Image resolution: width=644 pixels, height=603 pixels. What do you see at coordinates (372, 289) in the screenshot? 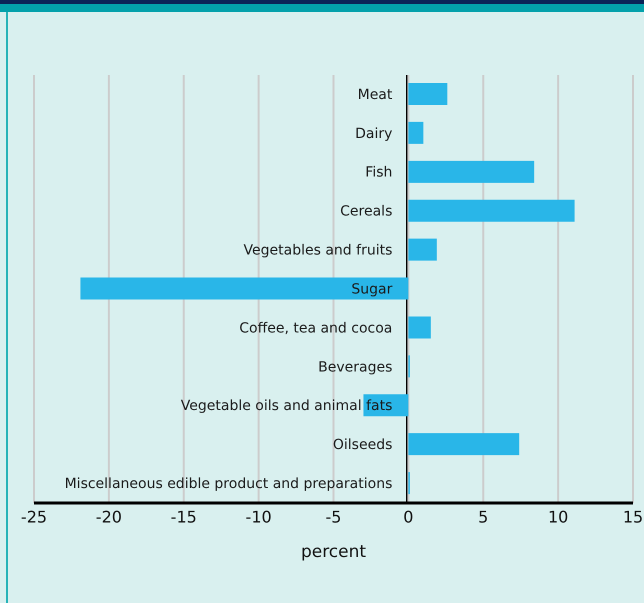
I see `y-tick-label: Sugar` at bounding box center [372, 289].